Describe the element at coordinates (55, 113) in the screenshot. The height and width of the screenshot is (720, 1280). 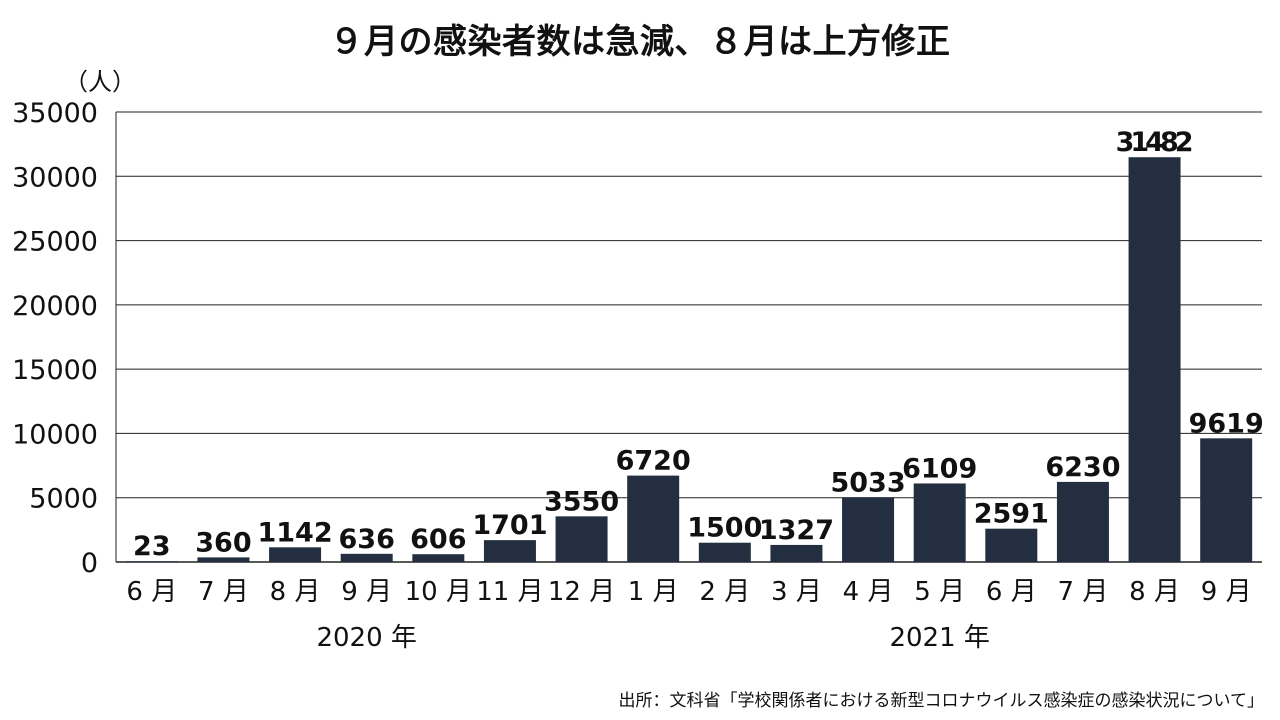
I see `y-tick-label: 35000` at that location.